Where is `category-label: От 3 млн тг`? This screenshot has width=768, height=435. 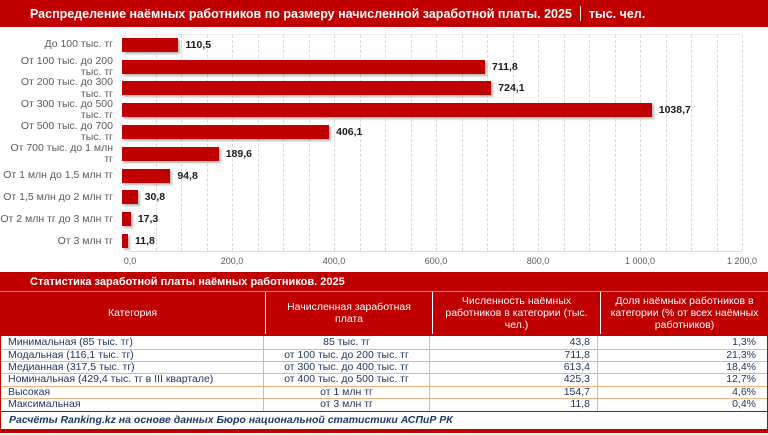
category-label: От 3 млн тг is located at coordinates (85, 240).